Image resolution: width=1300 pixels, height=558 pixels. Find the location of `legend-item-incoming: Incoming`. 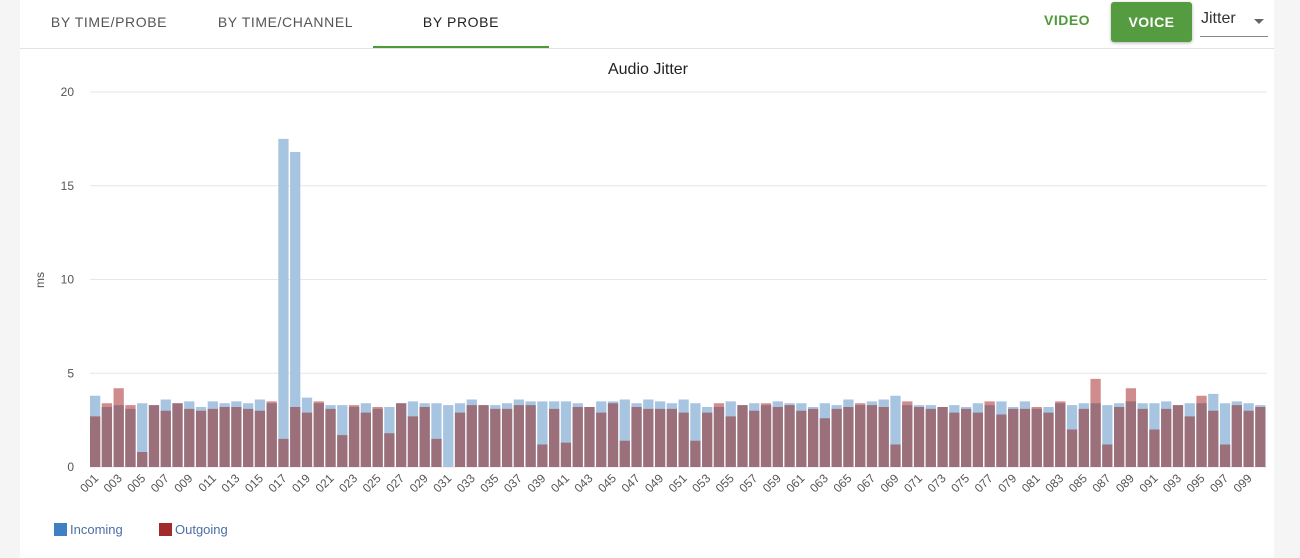

legend-item-incoming: Incoming is located at coordinates (88, 529).